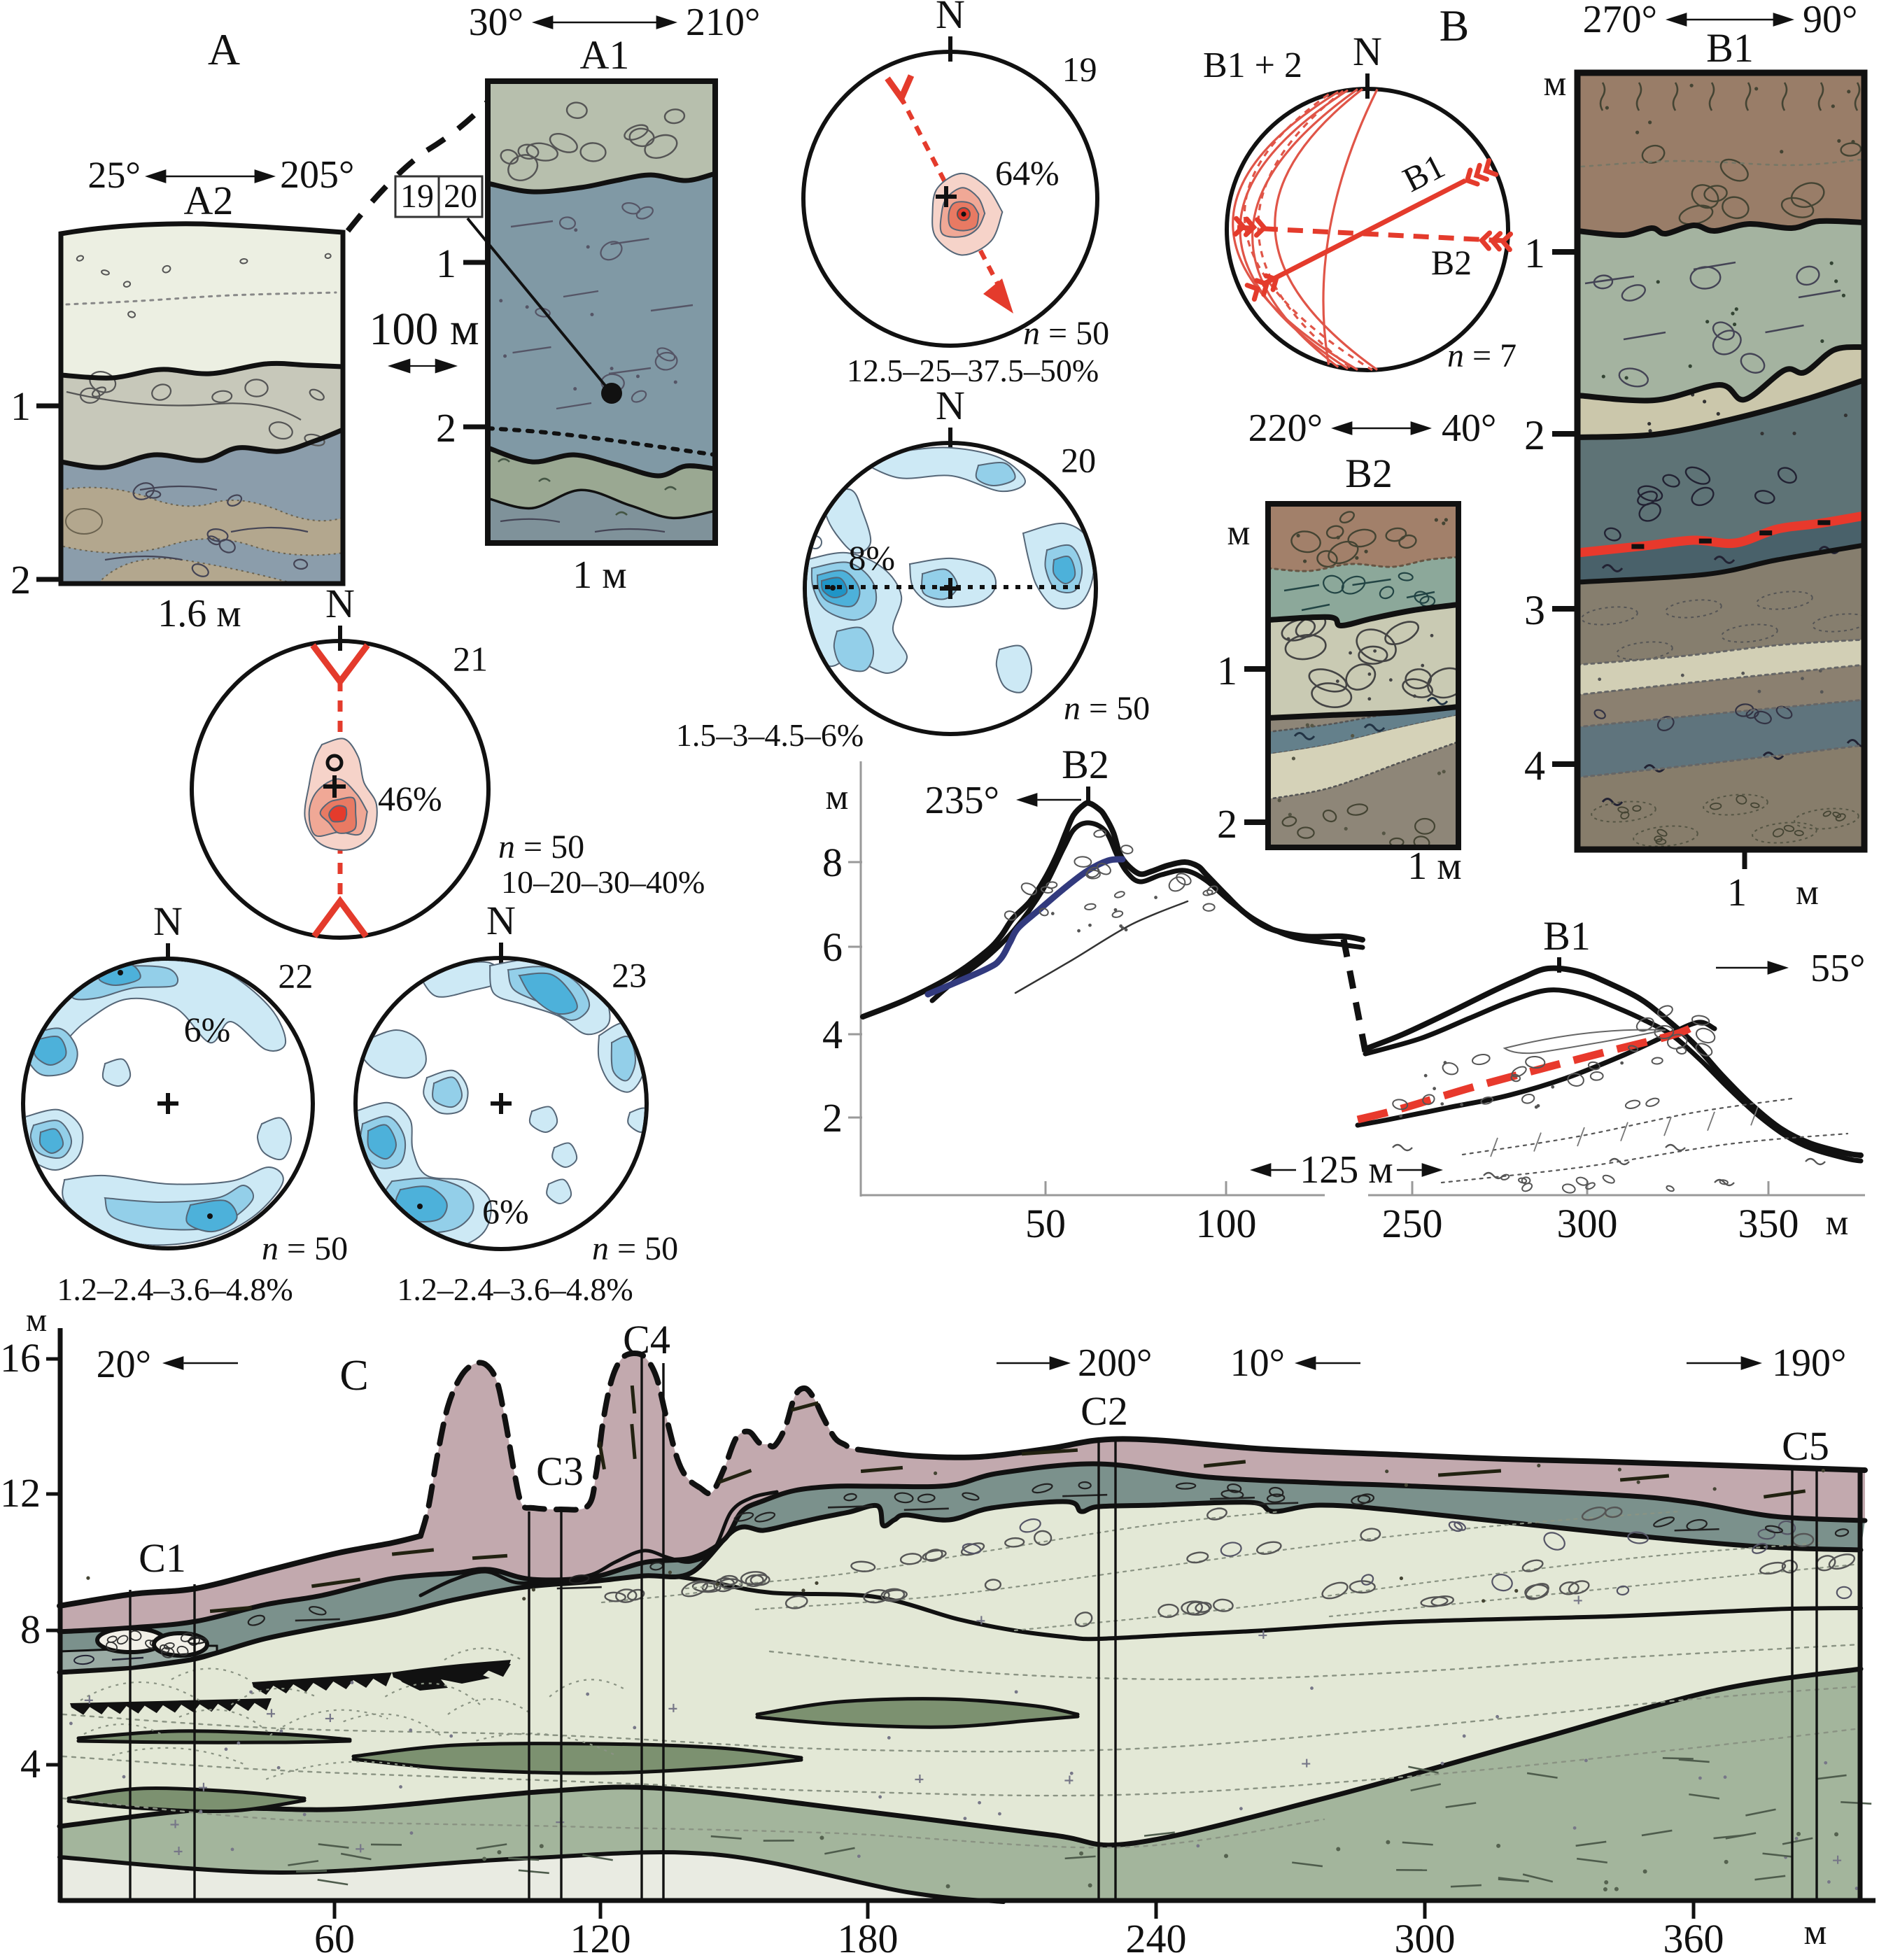 The image size is (1886, 1960). What do you see at coordinates (1045, 1224) in the screenshot?
I see `svg-text: 50` at bounding box center [1045, 1224].